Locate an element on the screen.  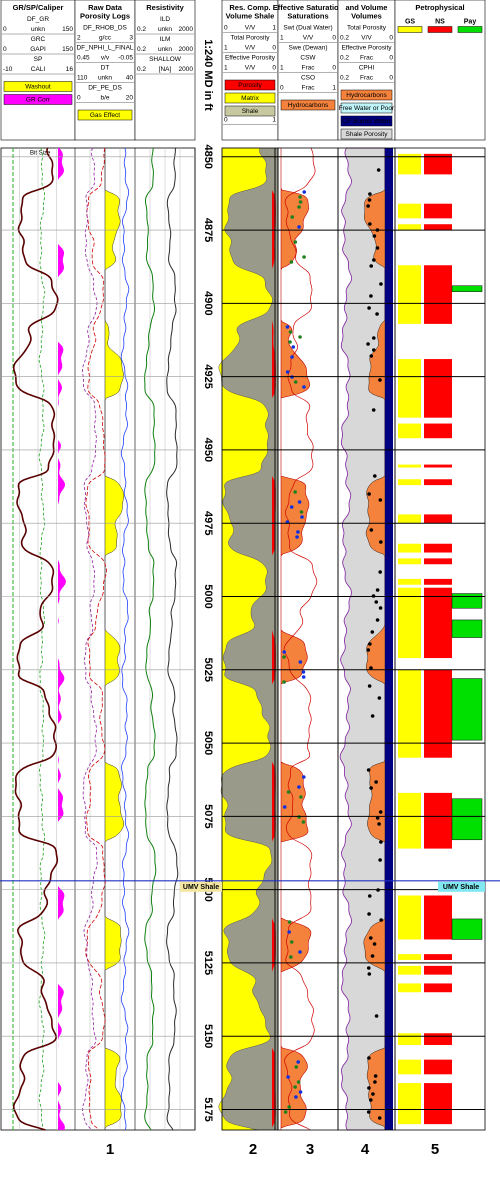
track-number: 1 is located at coordinates (110, 1149).